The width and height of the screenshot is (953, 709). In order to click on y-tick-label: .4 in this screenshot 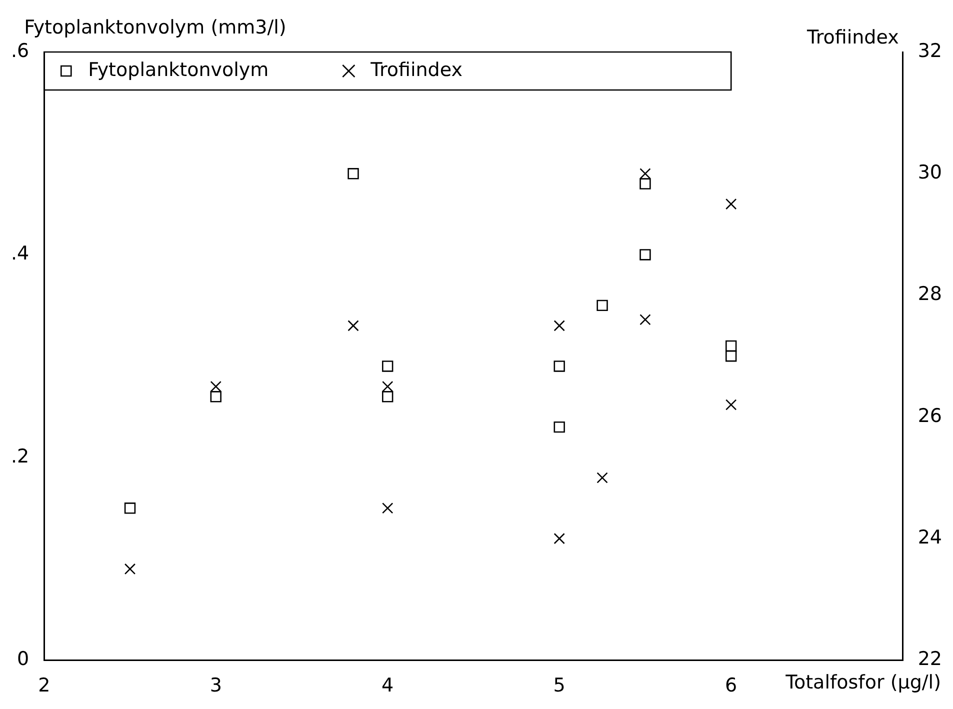, I will do `click(20, 253)`.